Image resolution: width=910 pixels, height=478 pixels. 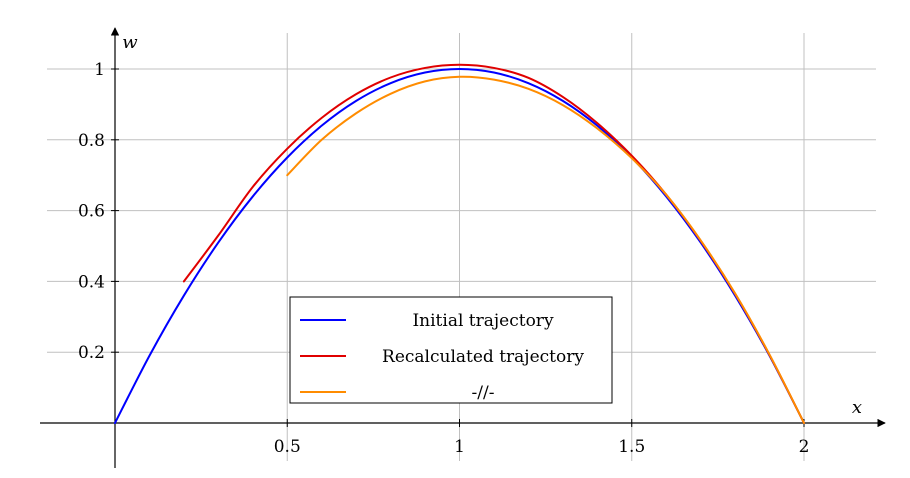 I want to click on legend-box, so click(x=451, y=350).